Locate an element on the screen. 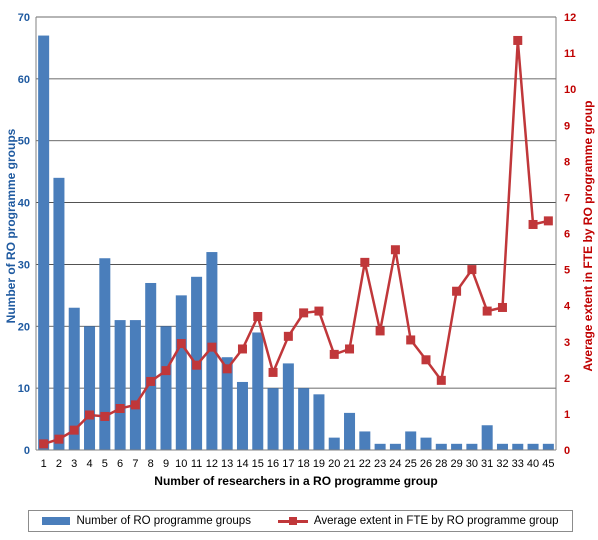 This screenshot has height=540, width=598. y2-tick-label: 2 is located at coordinates (567, 379).